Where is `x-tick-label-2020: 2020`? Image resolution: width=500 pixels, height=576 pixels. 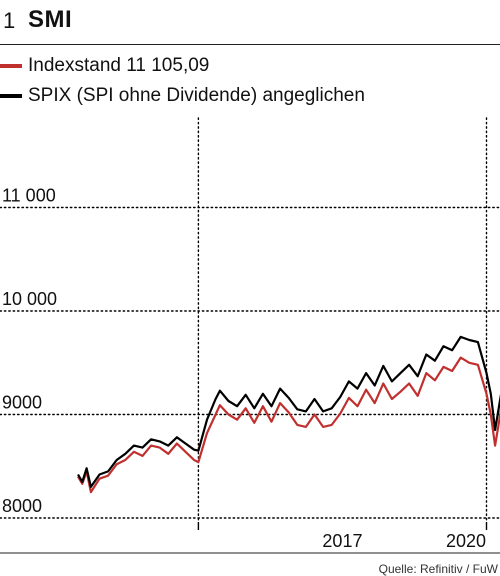
x-tick-label-2020: 2020 is located at coordinates (466, 541).